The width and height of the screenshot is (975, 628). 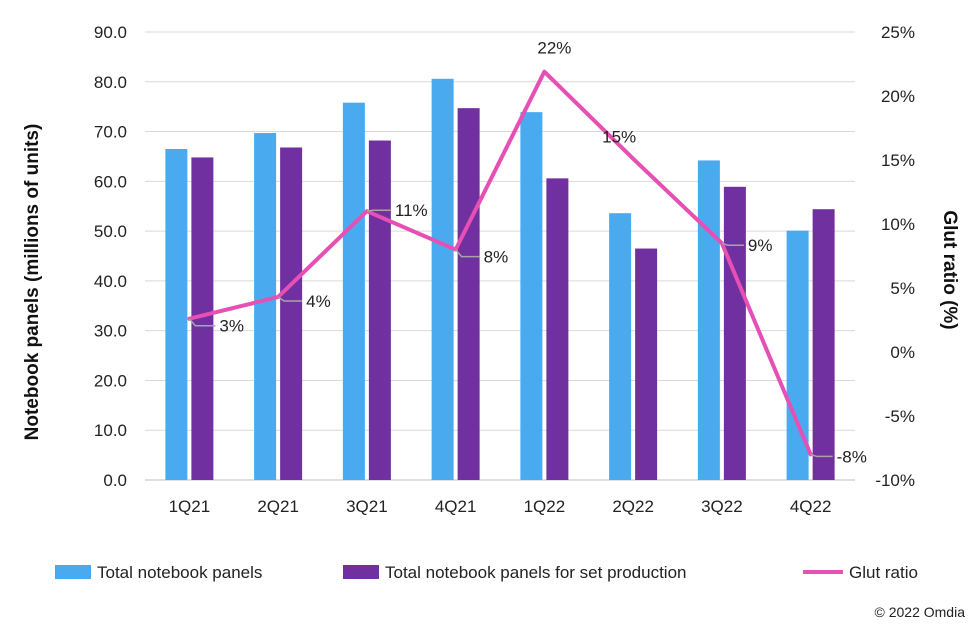 What do you see at coordinates (619, 137) in the screenshot?
I see `glut-ratio-label-2Q22: 15%` at bounding box center [619, 137].